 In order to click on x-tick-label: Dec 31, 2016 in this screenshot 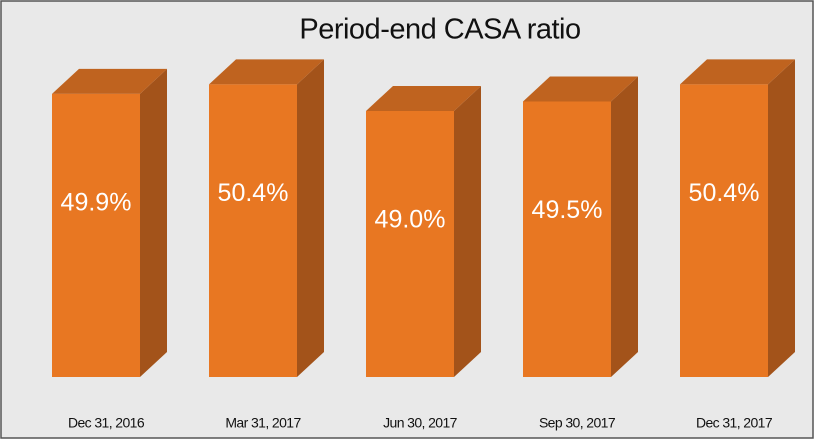, I will do `click(106, 423)`.